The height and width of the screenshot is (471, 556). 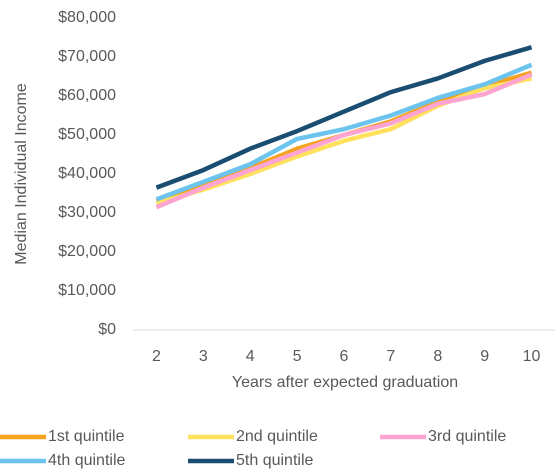 What do you see at coordinates (87, 56) in the screenshot?
I see `y-tick-label: $70,000` at bounding box center [87, 56].